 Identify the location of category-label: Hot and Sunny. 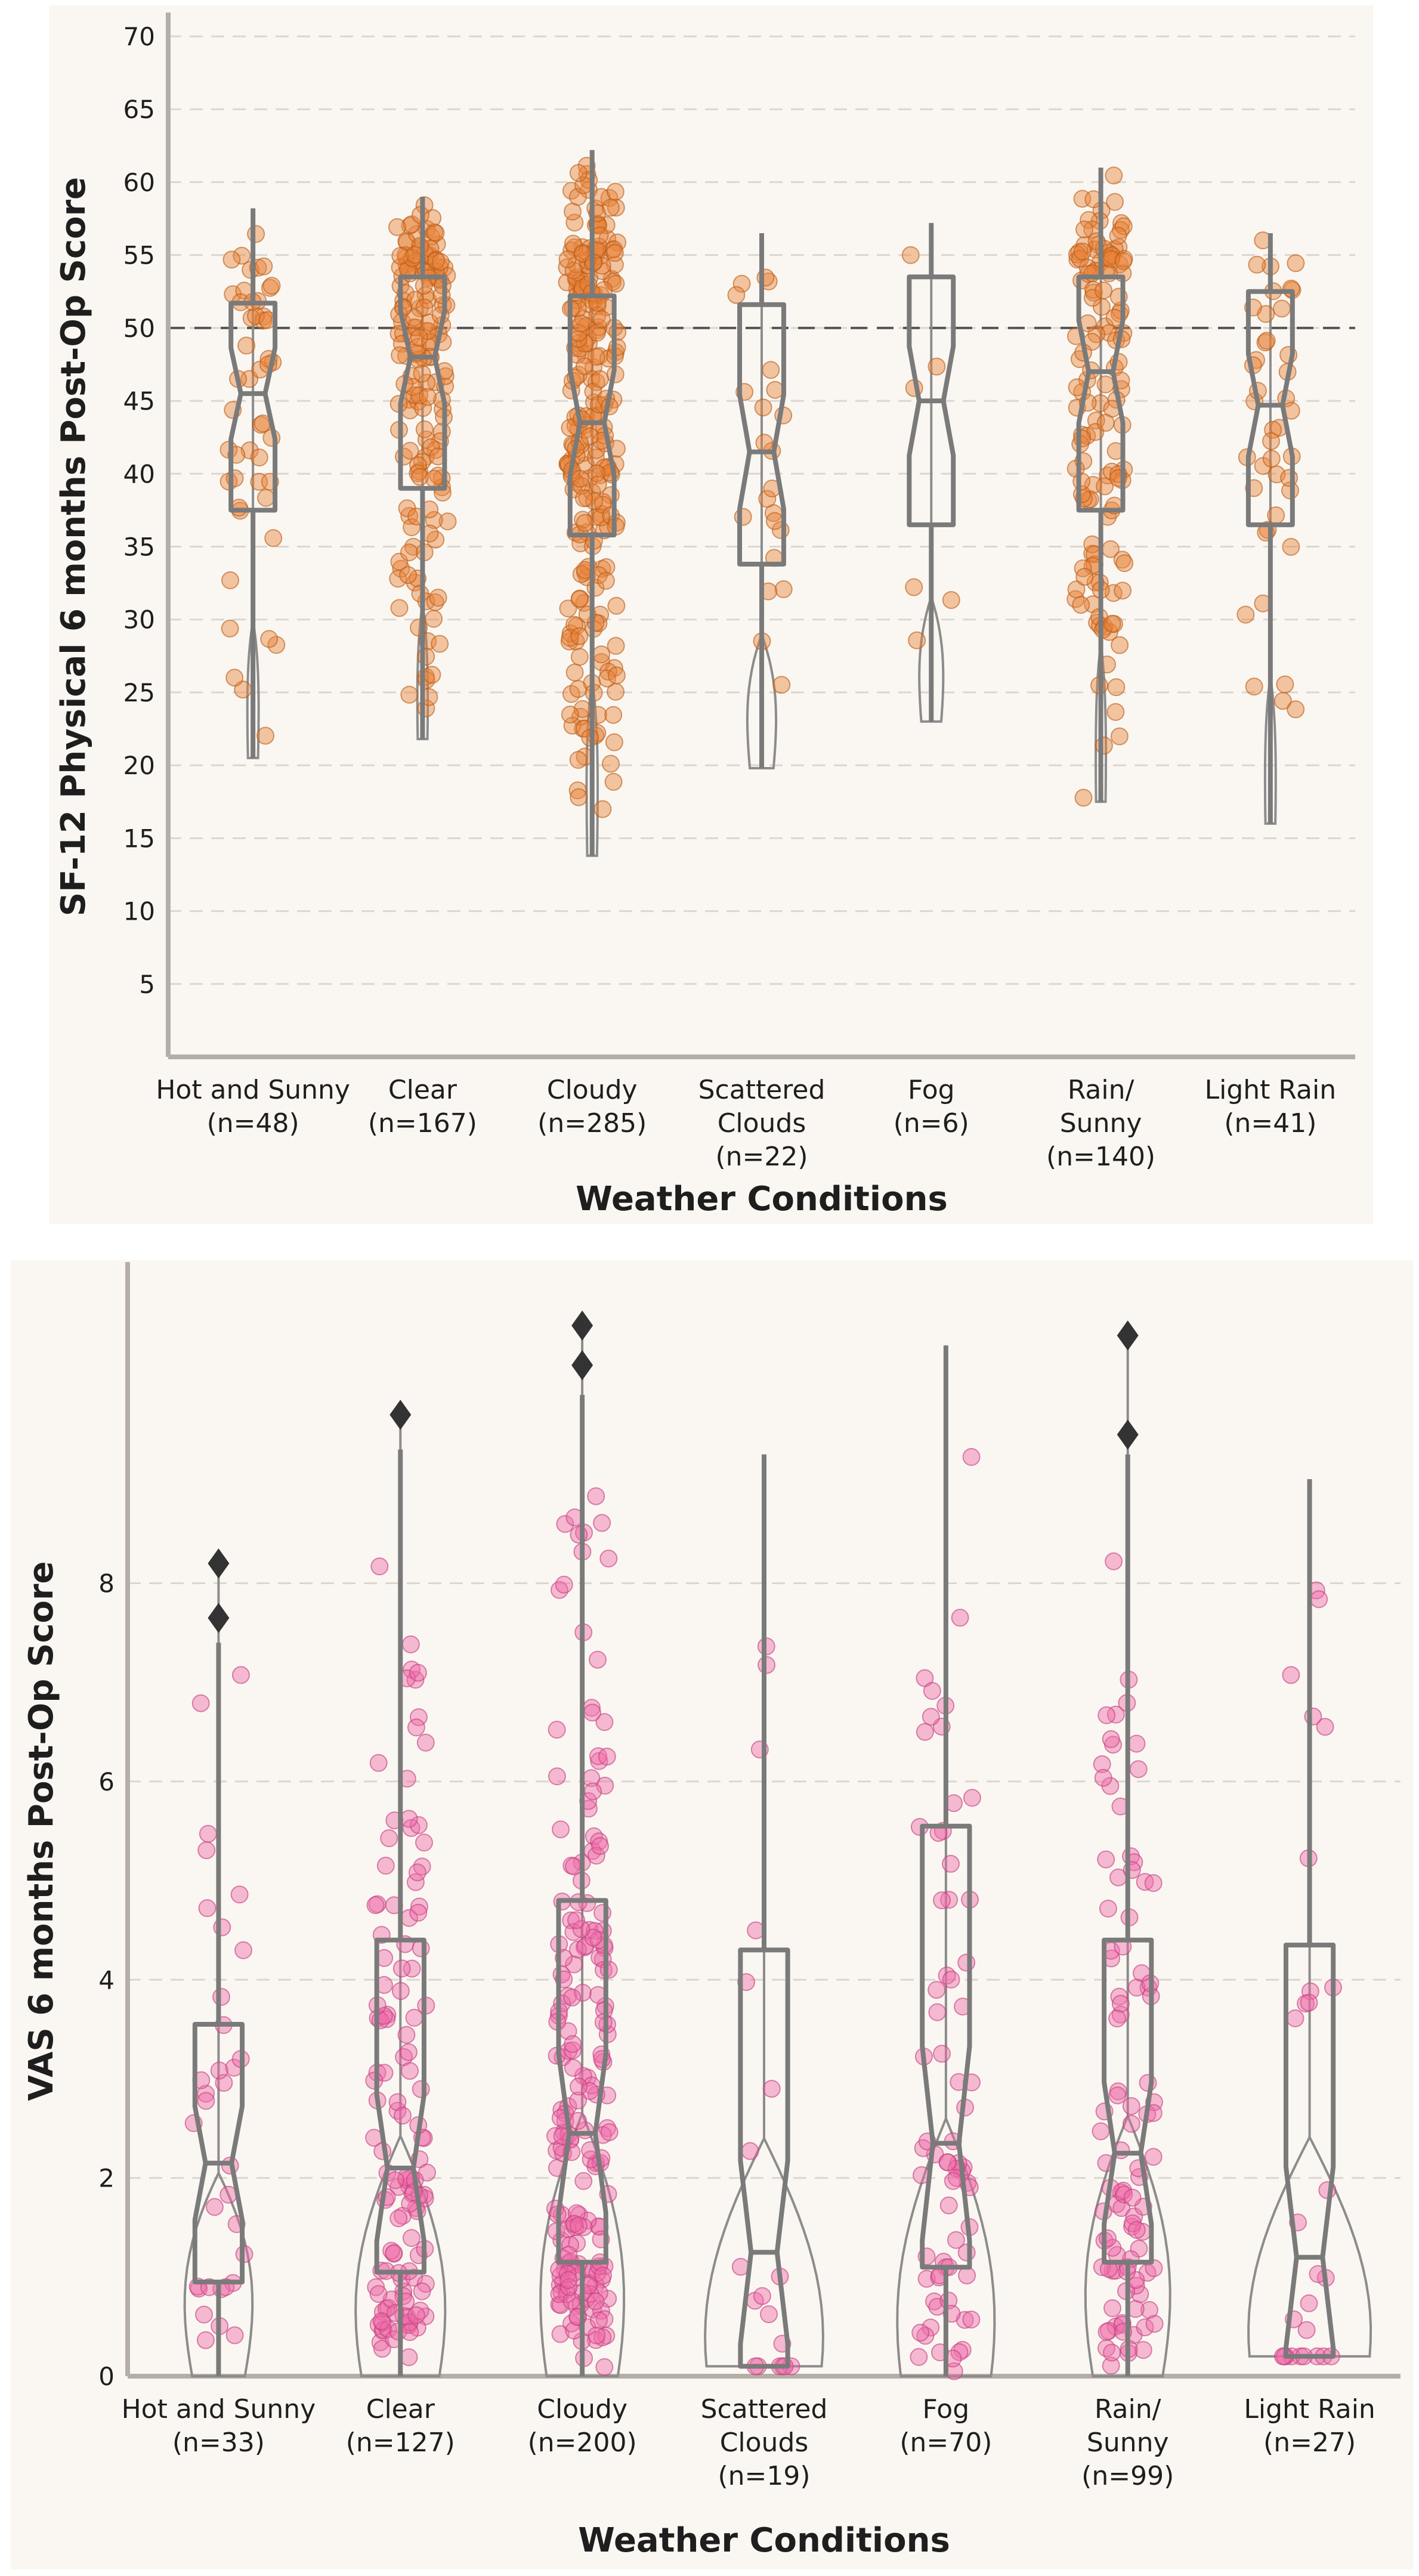
(219, 2409).